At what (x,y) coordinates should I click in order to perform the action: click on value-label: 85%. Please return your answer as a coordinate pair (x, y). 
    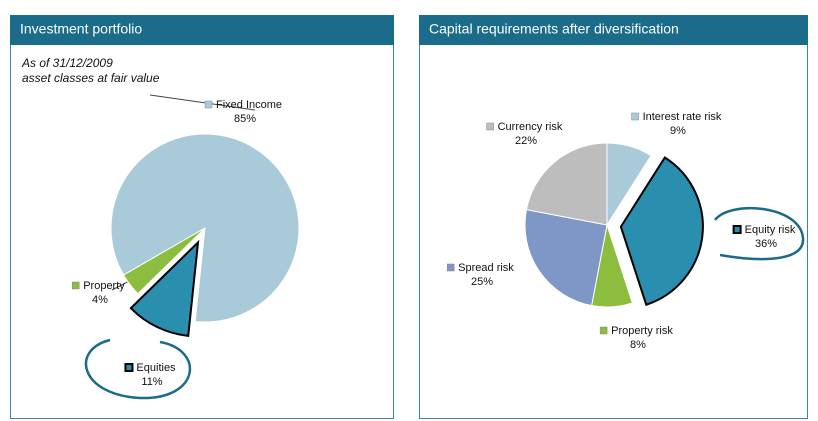
    Looking at the image, I should click on (245, 119).